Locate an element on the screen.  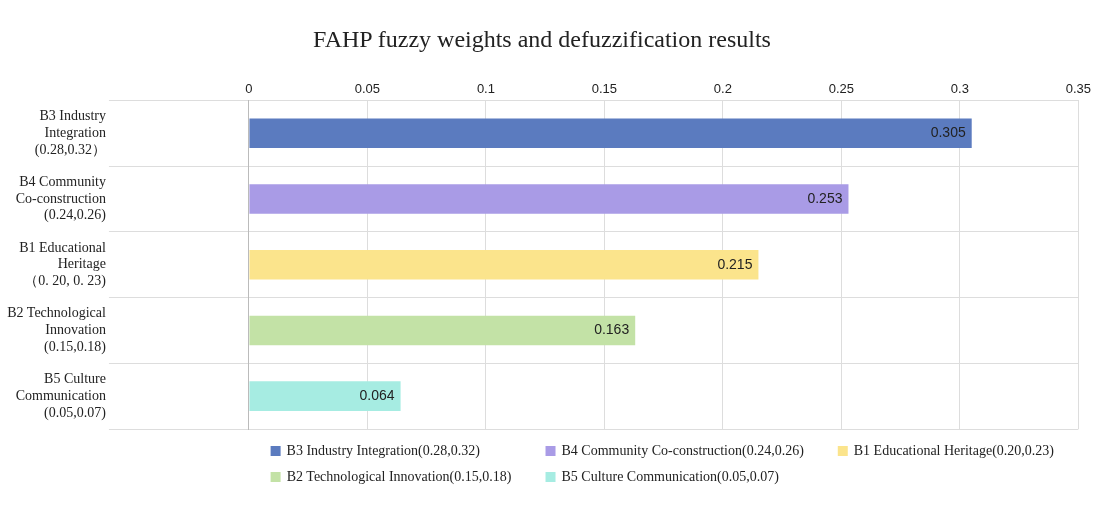
y-tick-label: B3 Industry Integration (0.28,0.32） is located at coordinates (70, 133).